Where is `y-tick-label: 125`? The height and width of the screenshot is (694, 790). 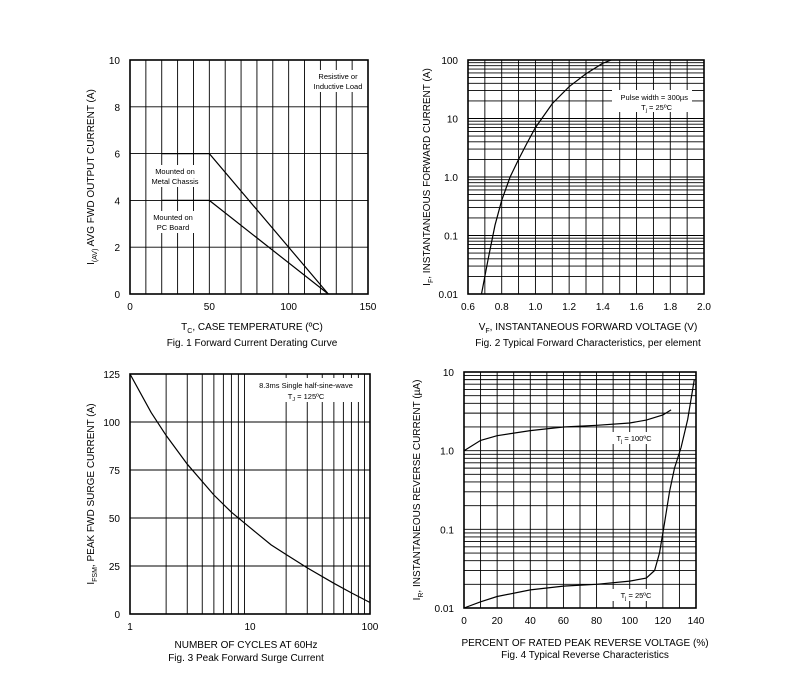
y-tick-label: 125 is located at coordinates (111, 375).